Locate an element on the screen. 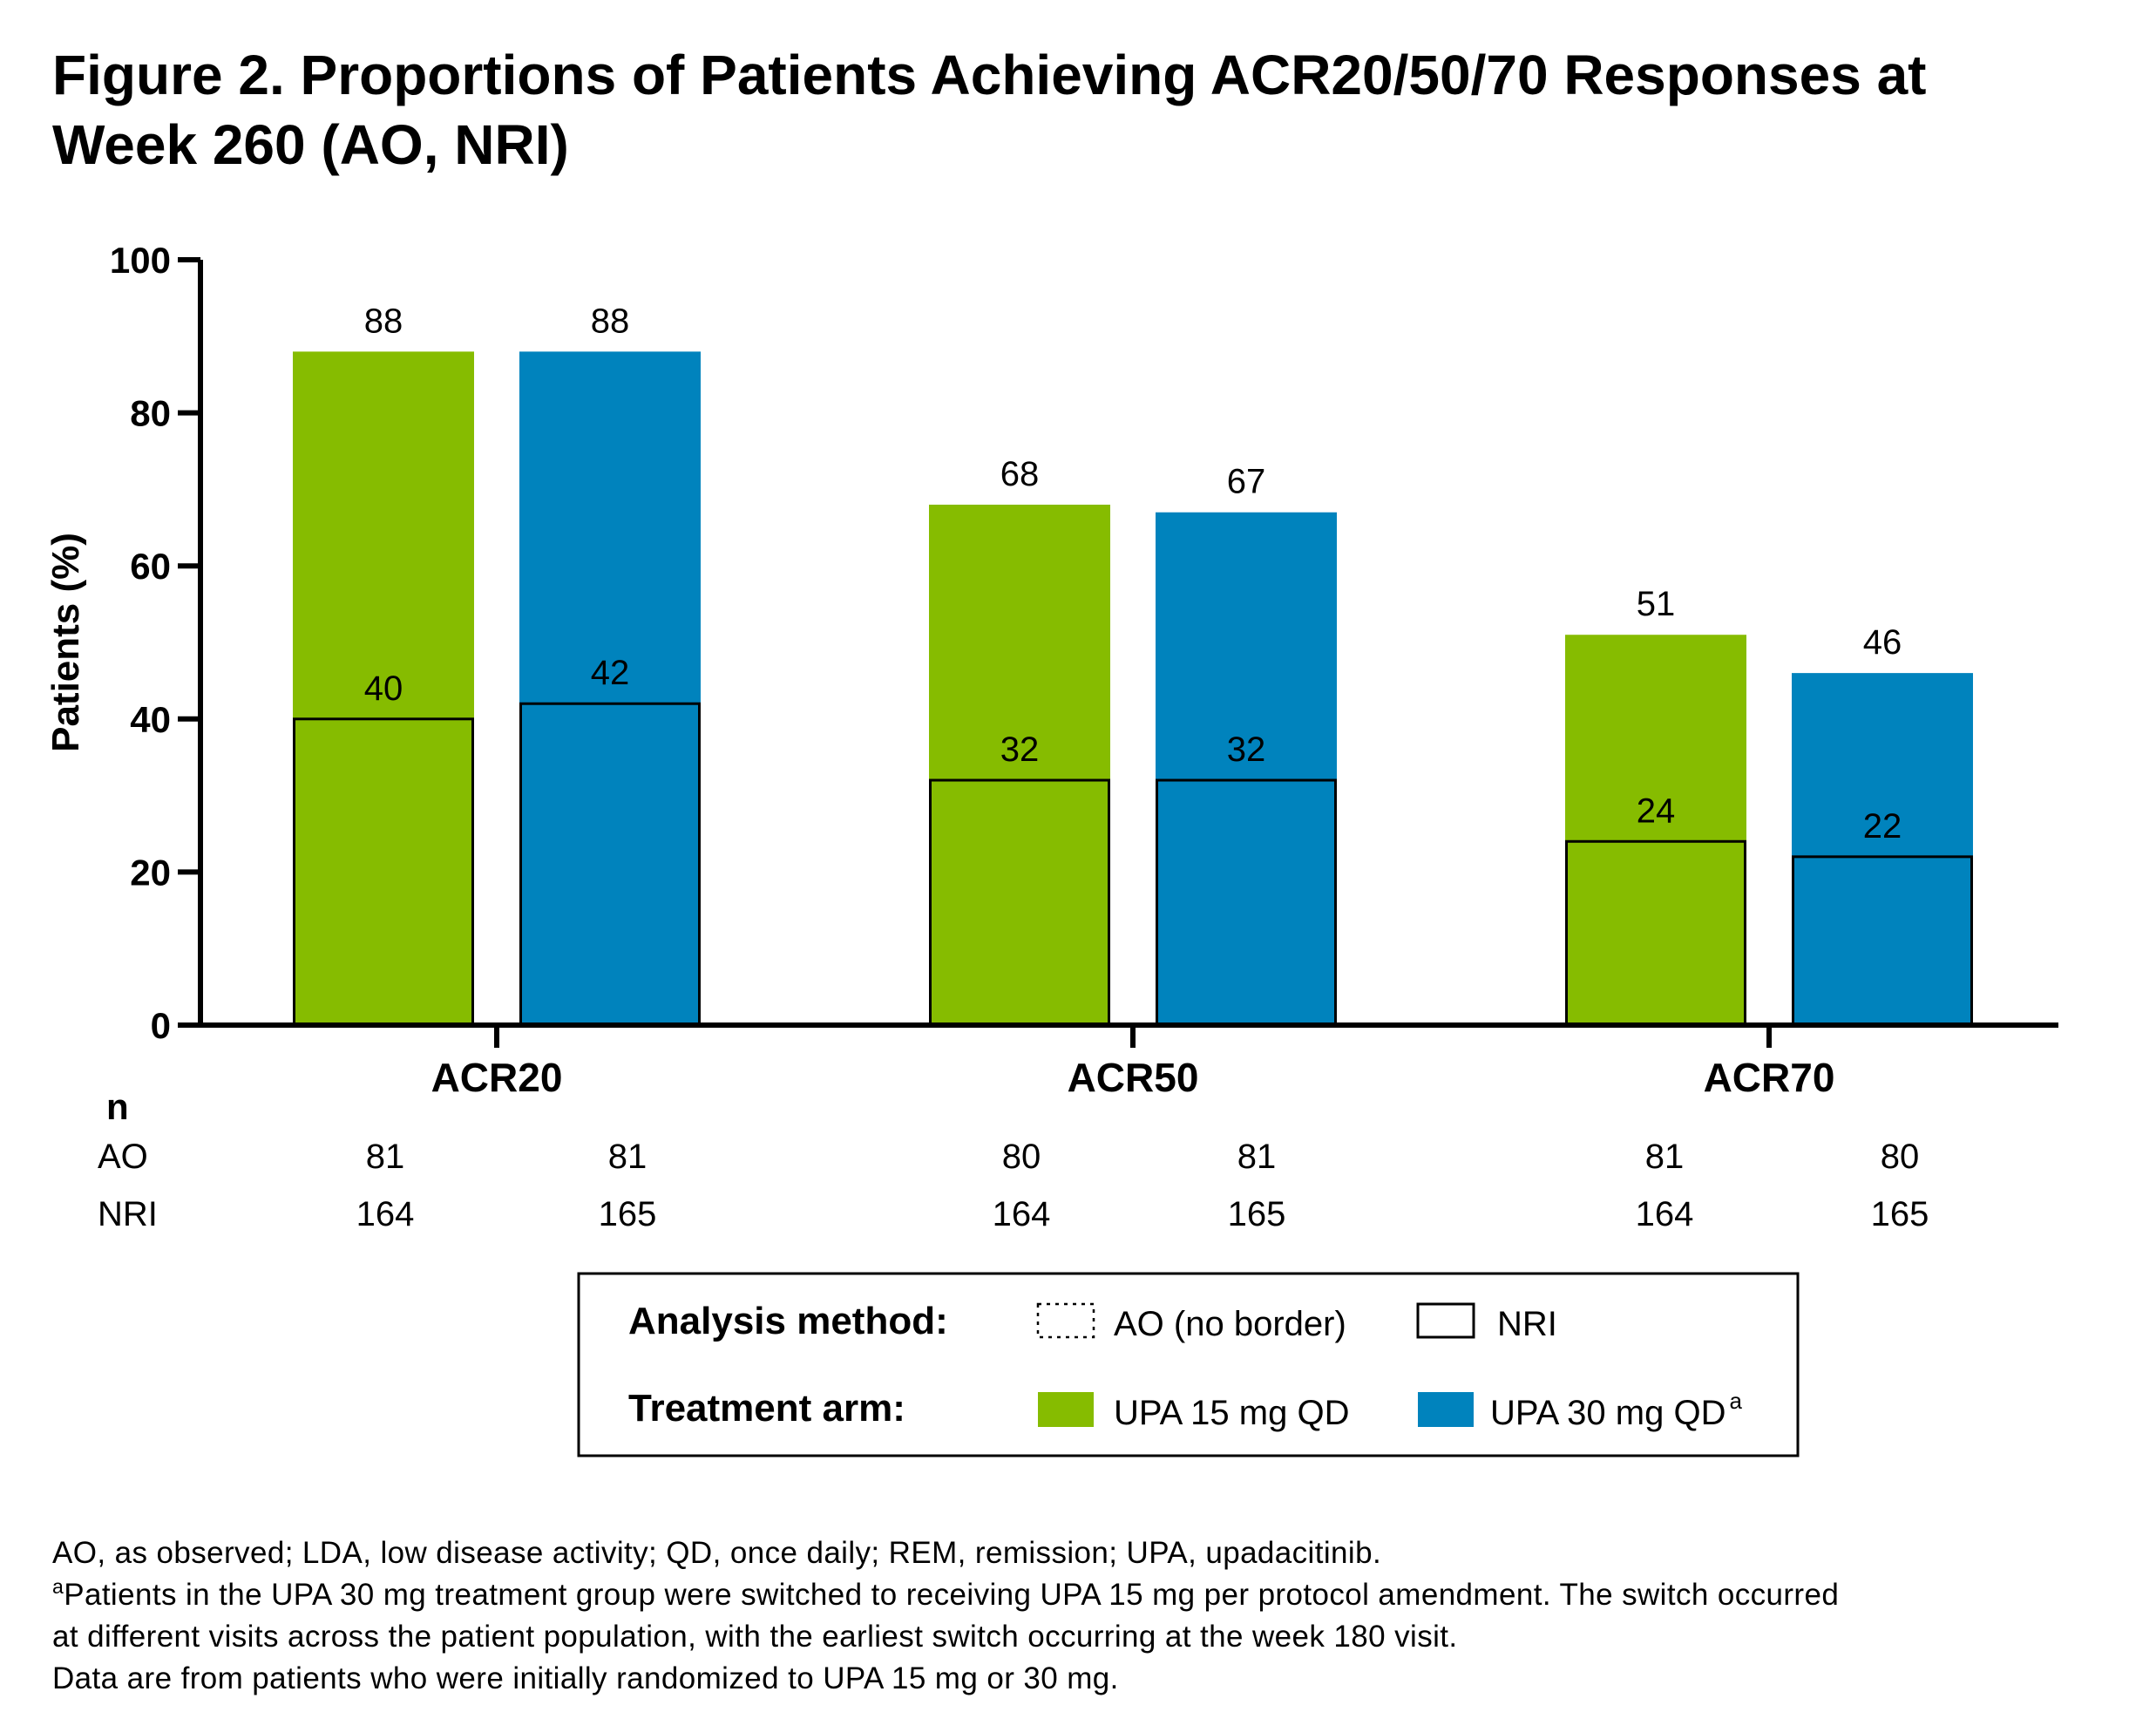  legend-label-upa30: UPA 30 mg QD a is located at coordinates (1616, 1410).